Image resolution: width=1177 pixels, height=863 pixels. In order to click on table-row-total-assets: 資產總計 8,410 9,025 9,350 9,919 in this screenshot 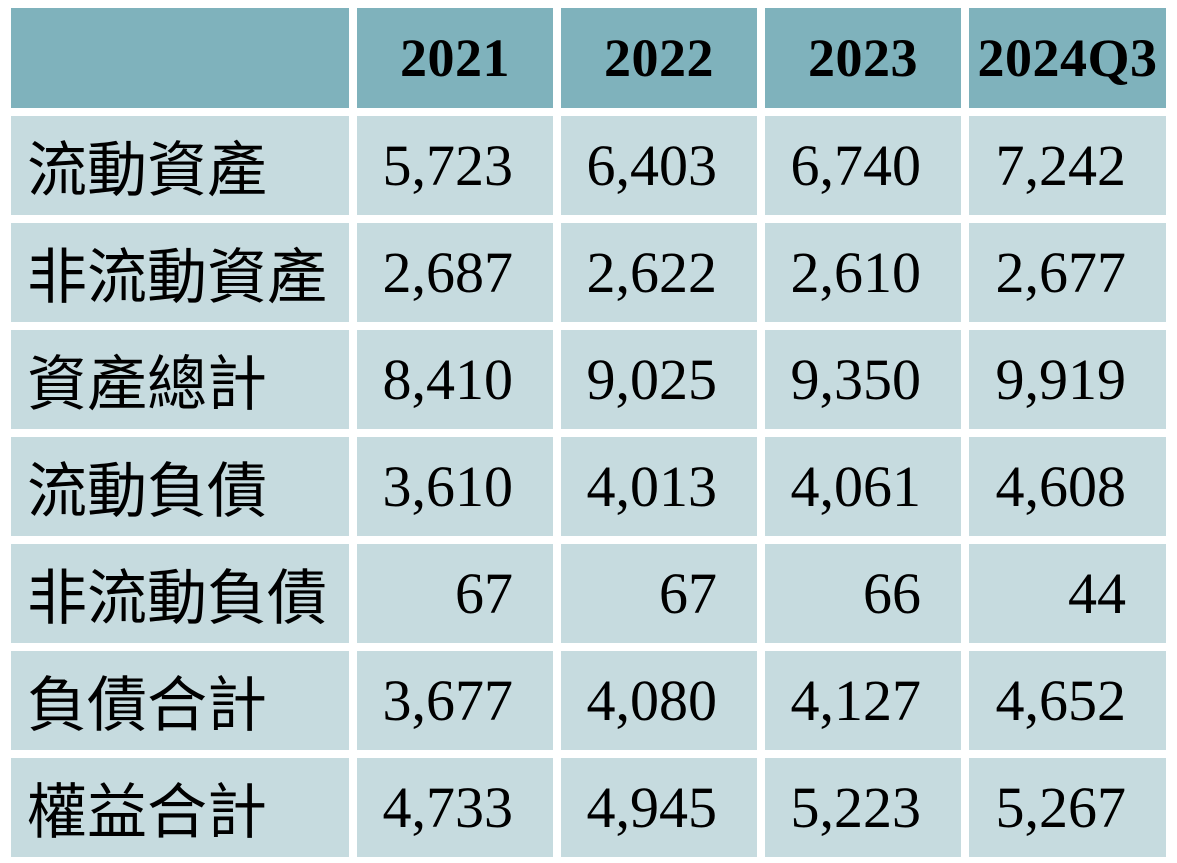, I will do `click(588, 379)`.